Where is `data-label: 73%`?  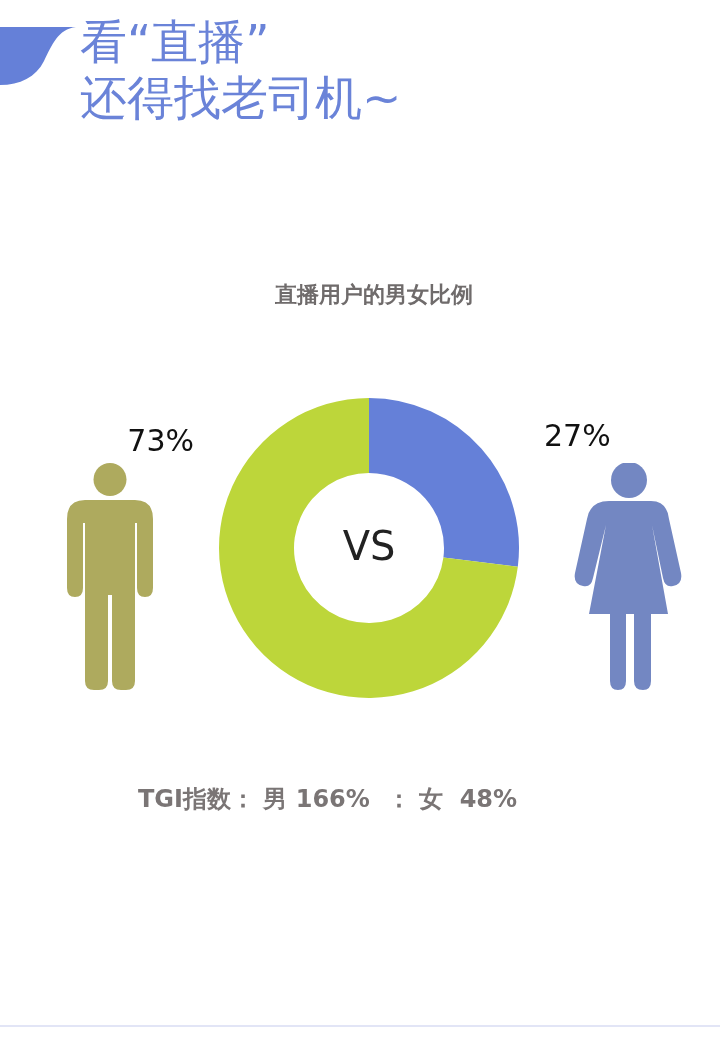 data-label: 73% is located at coordinates (160, 440).